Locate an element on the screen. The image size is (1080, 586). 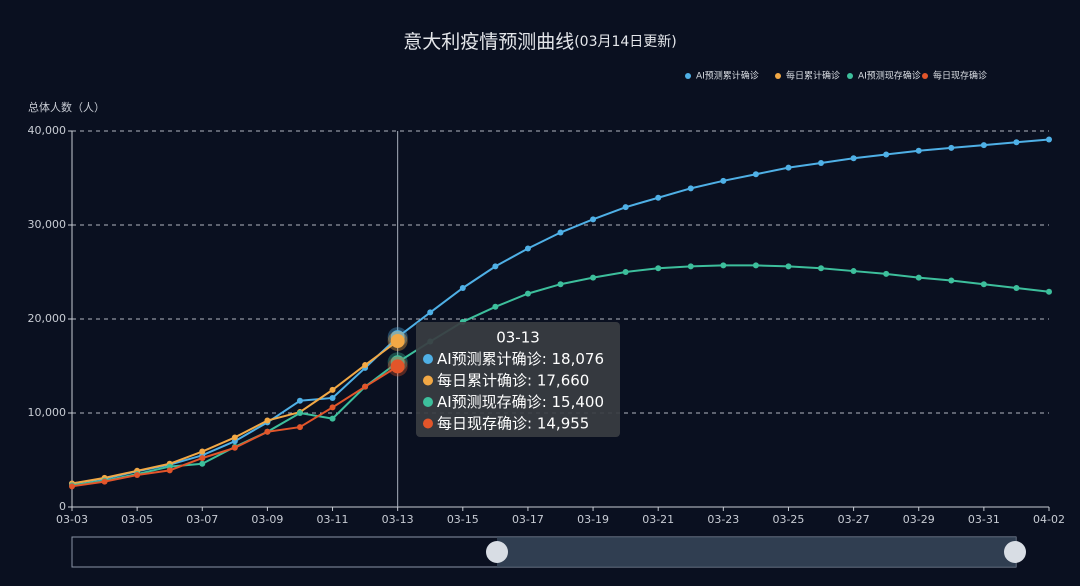
x-tick-label: 03-09 is located at coordinates (267, 519).